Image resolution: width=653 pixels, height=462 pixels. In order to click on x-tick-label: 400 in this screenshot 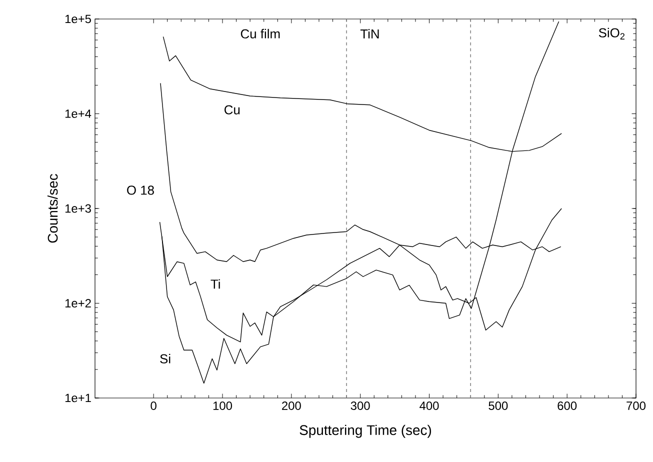, I will do `click(429, 406)`.